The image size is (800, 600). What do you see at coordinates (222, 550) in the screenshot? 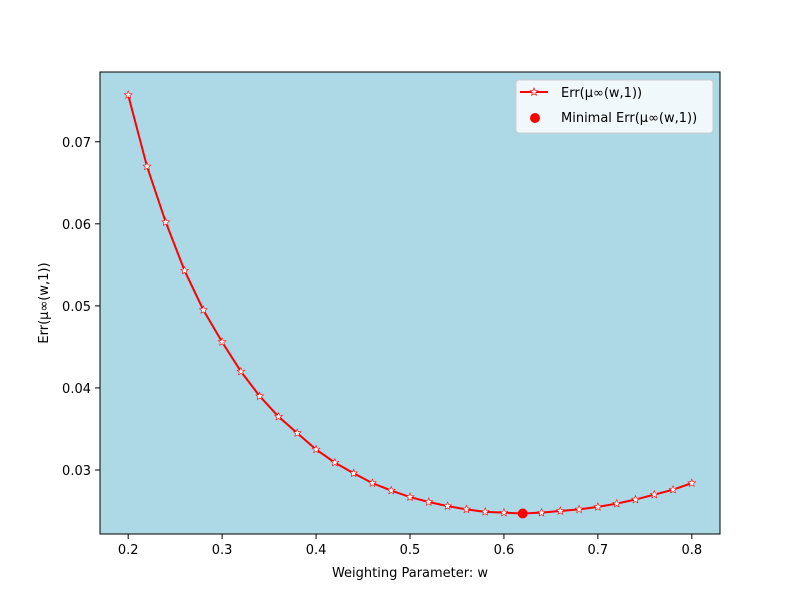
I see `x-tick-label: 0.3` at bounding box center [222, 550].